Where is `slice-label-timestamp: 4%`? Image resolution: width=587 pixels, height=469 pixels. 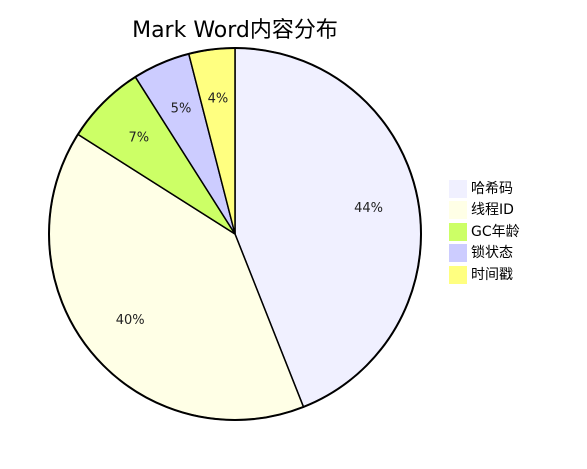 slice-label-timestamp: 4% is located at coordinates (218, 99).